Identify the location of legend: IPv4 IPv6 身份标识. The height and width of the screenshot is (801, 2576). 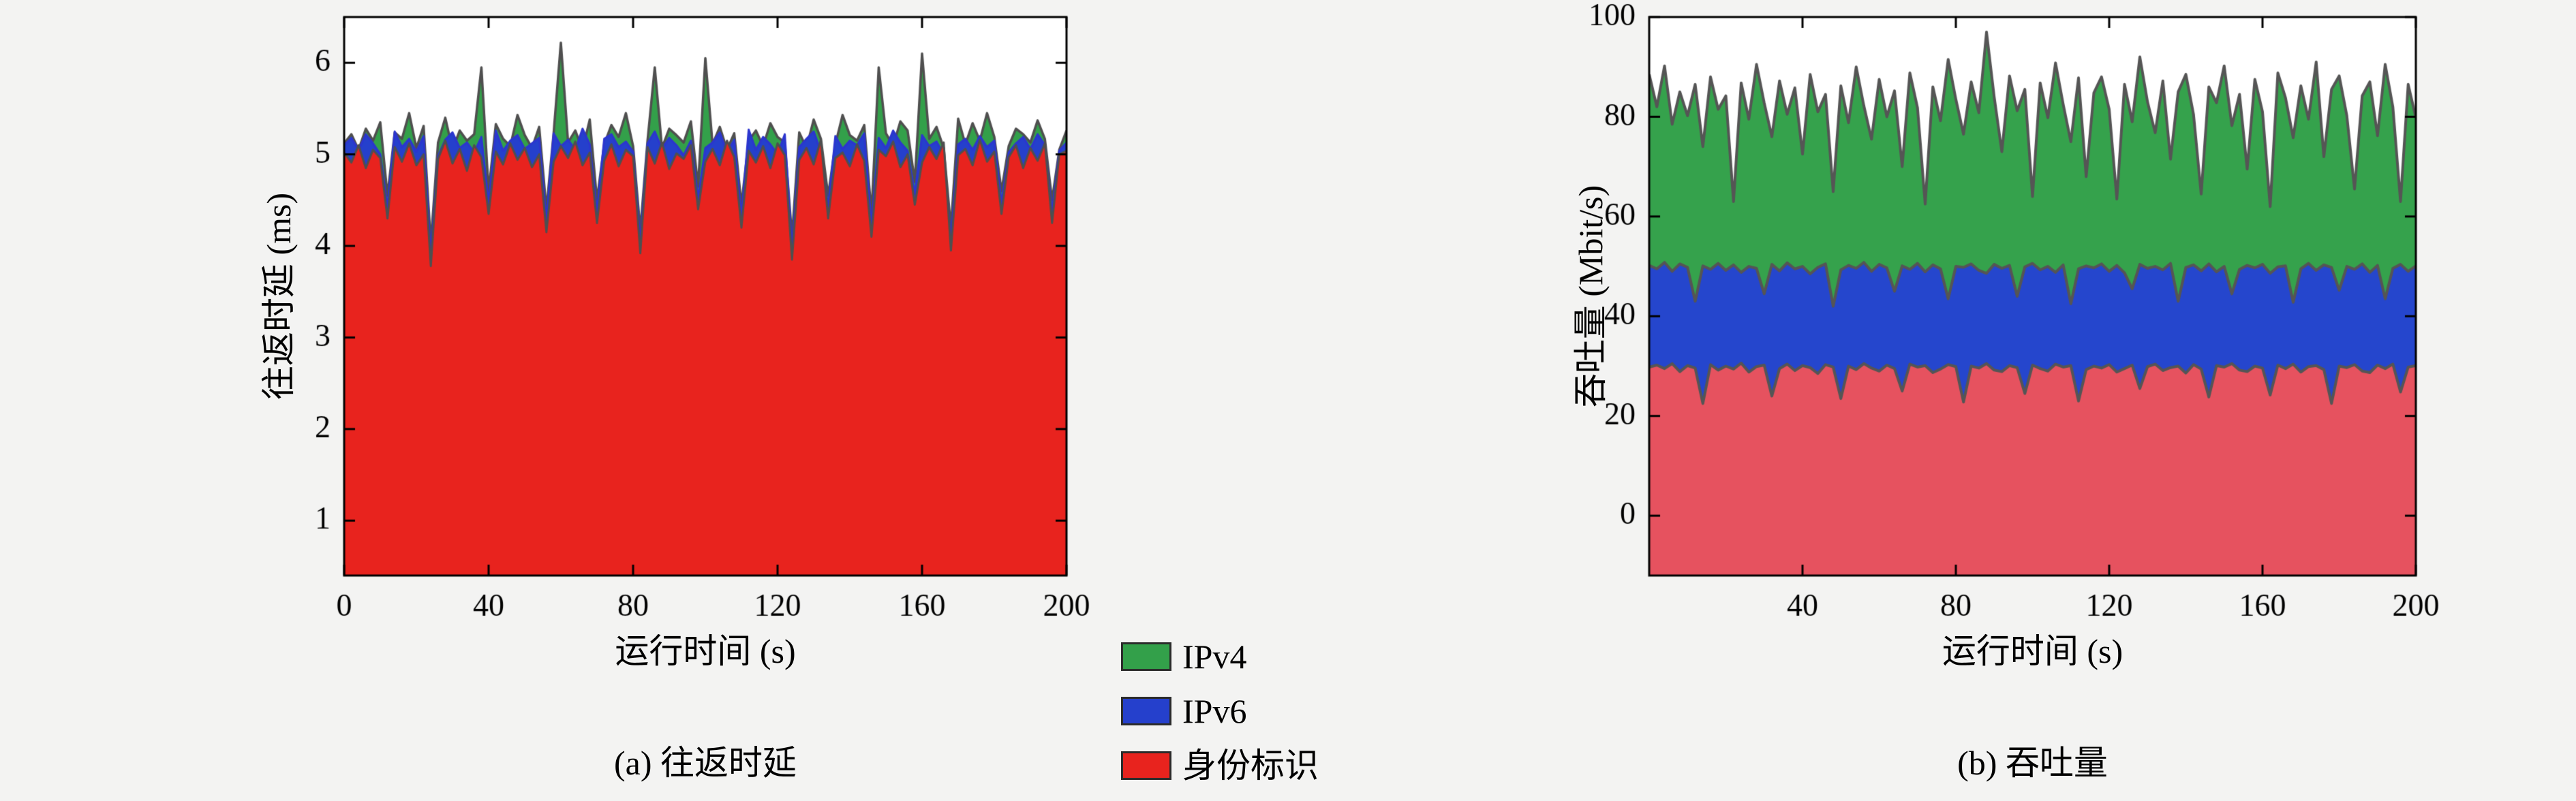
(1220, 718).